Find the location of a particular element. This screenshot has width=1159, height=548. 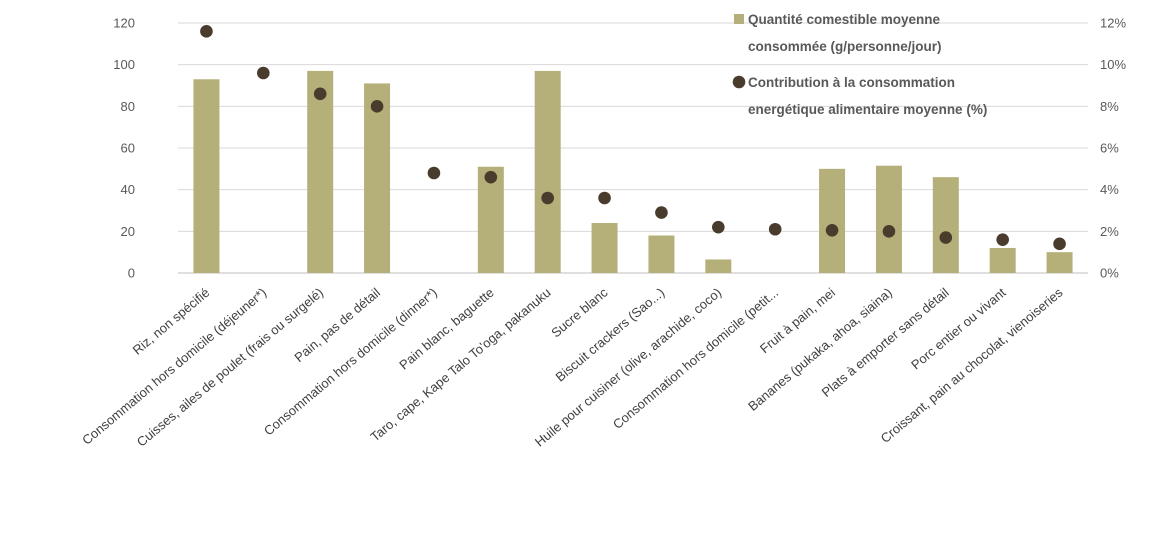

left-tick-label: 40 is located at coordinates (128, 189).